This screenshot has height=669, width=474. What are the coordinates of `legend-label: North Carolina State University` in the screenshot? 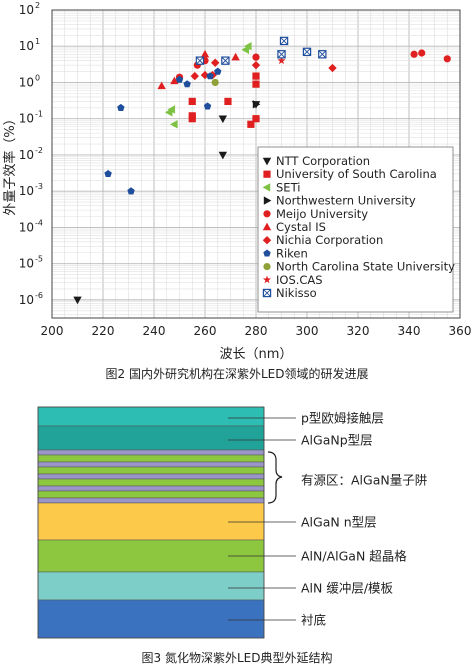 It's located at (365, 267).